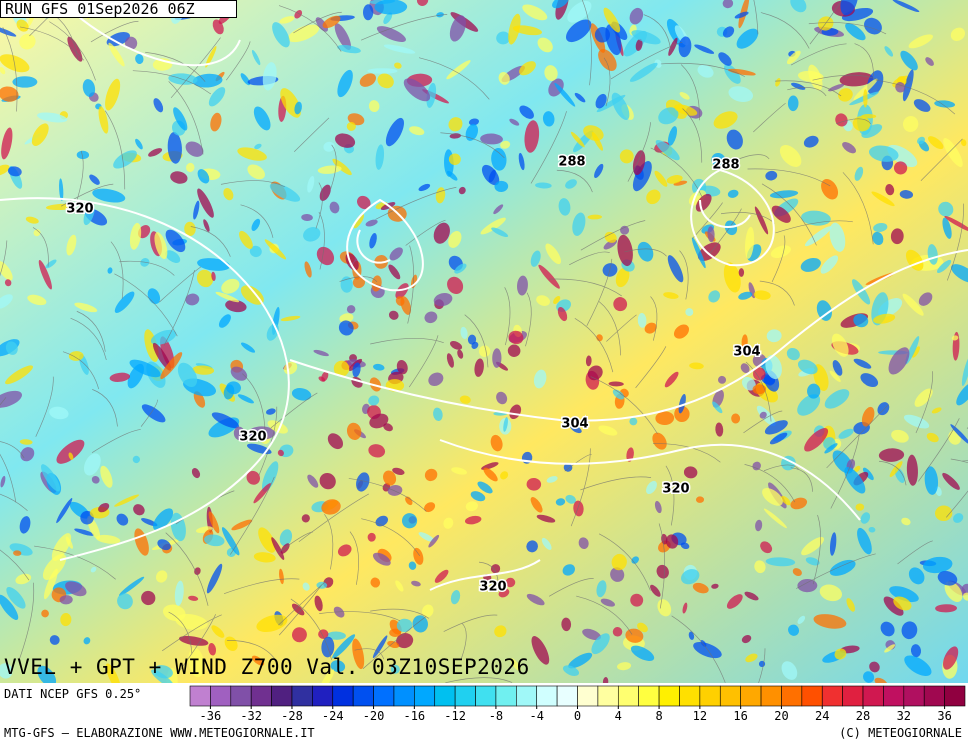  I want to click on tick-label: -24, so click(333, 716).